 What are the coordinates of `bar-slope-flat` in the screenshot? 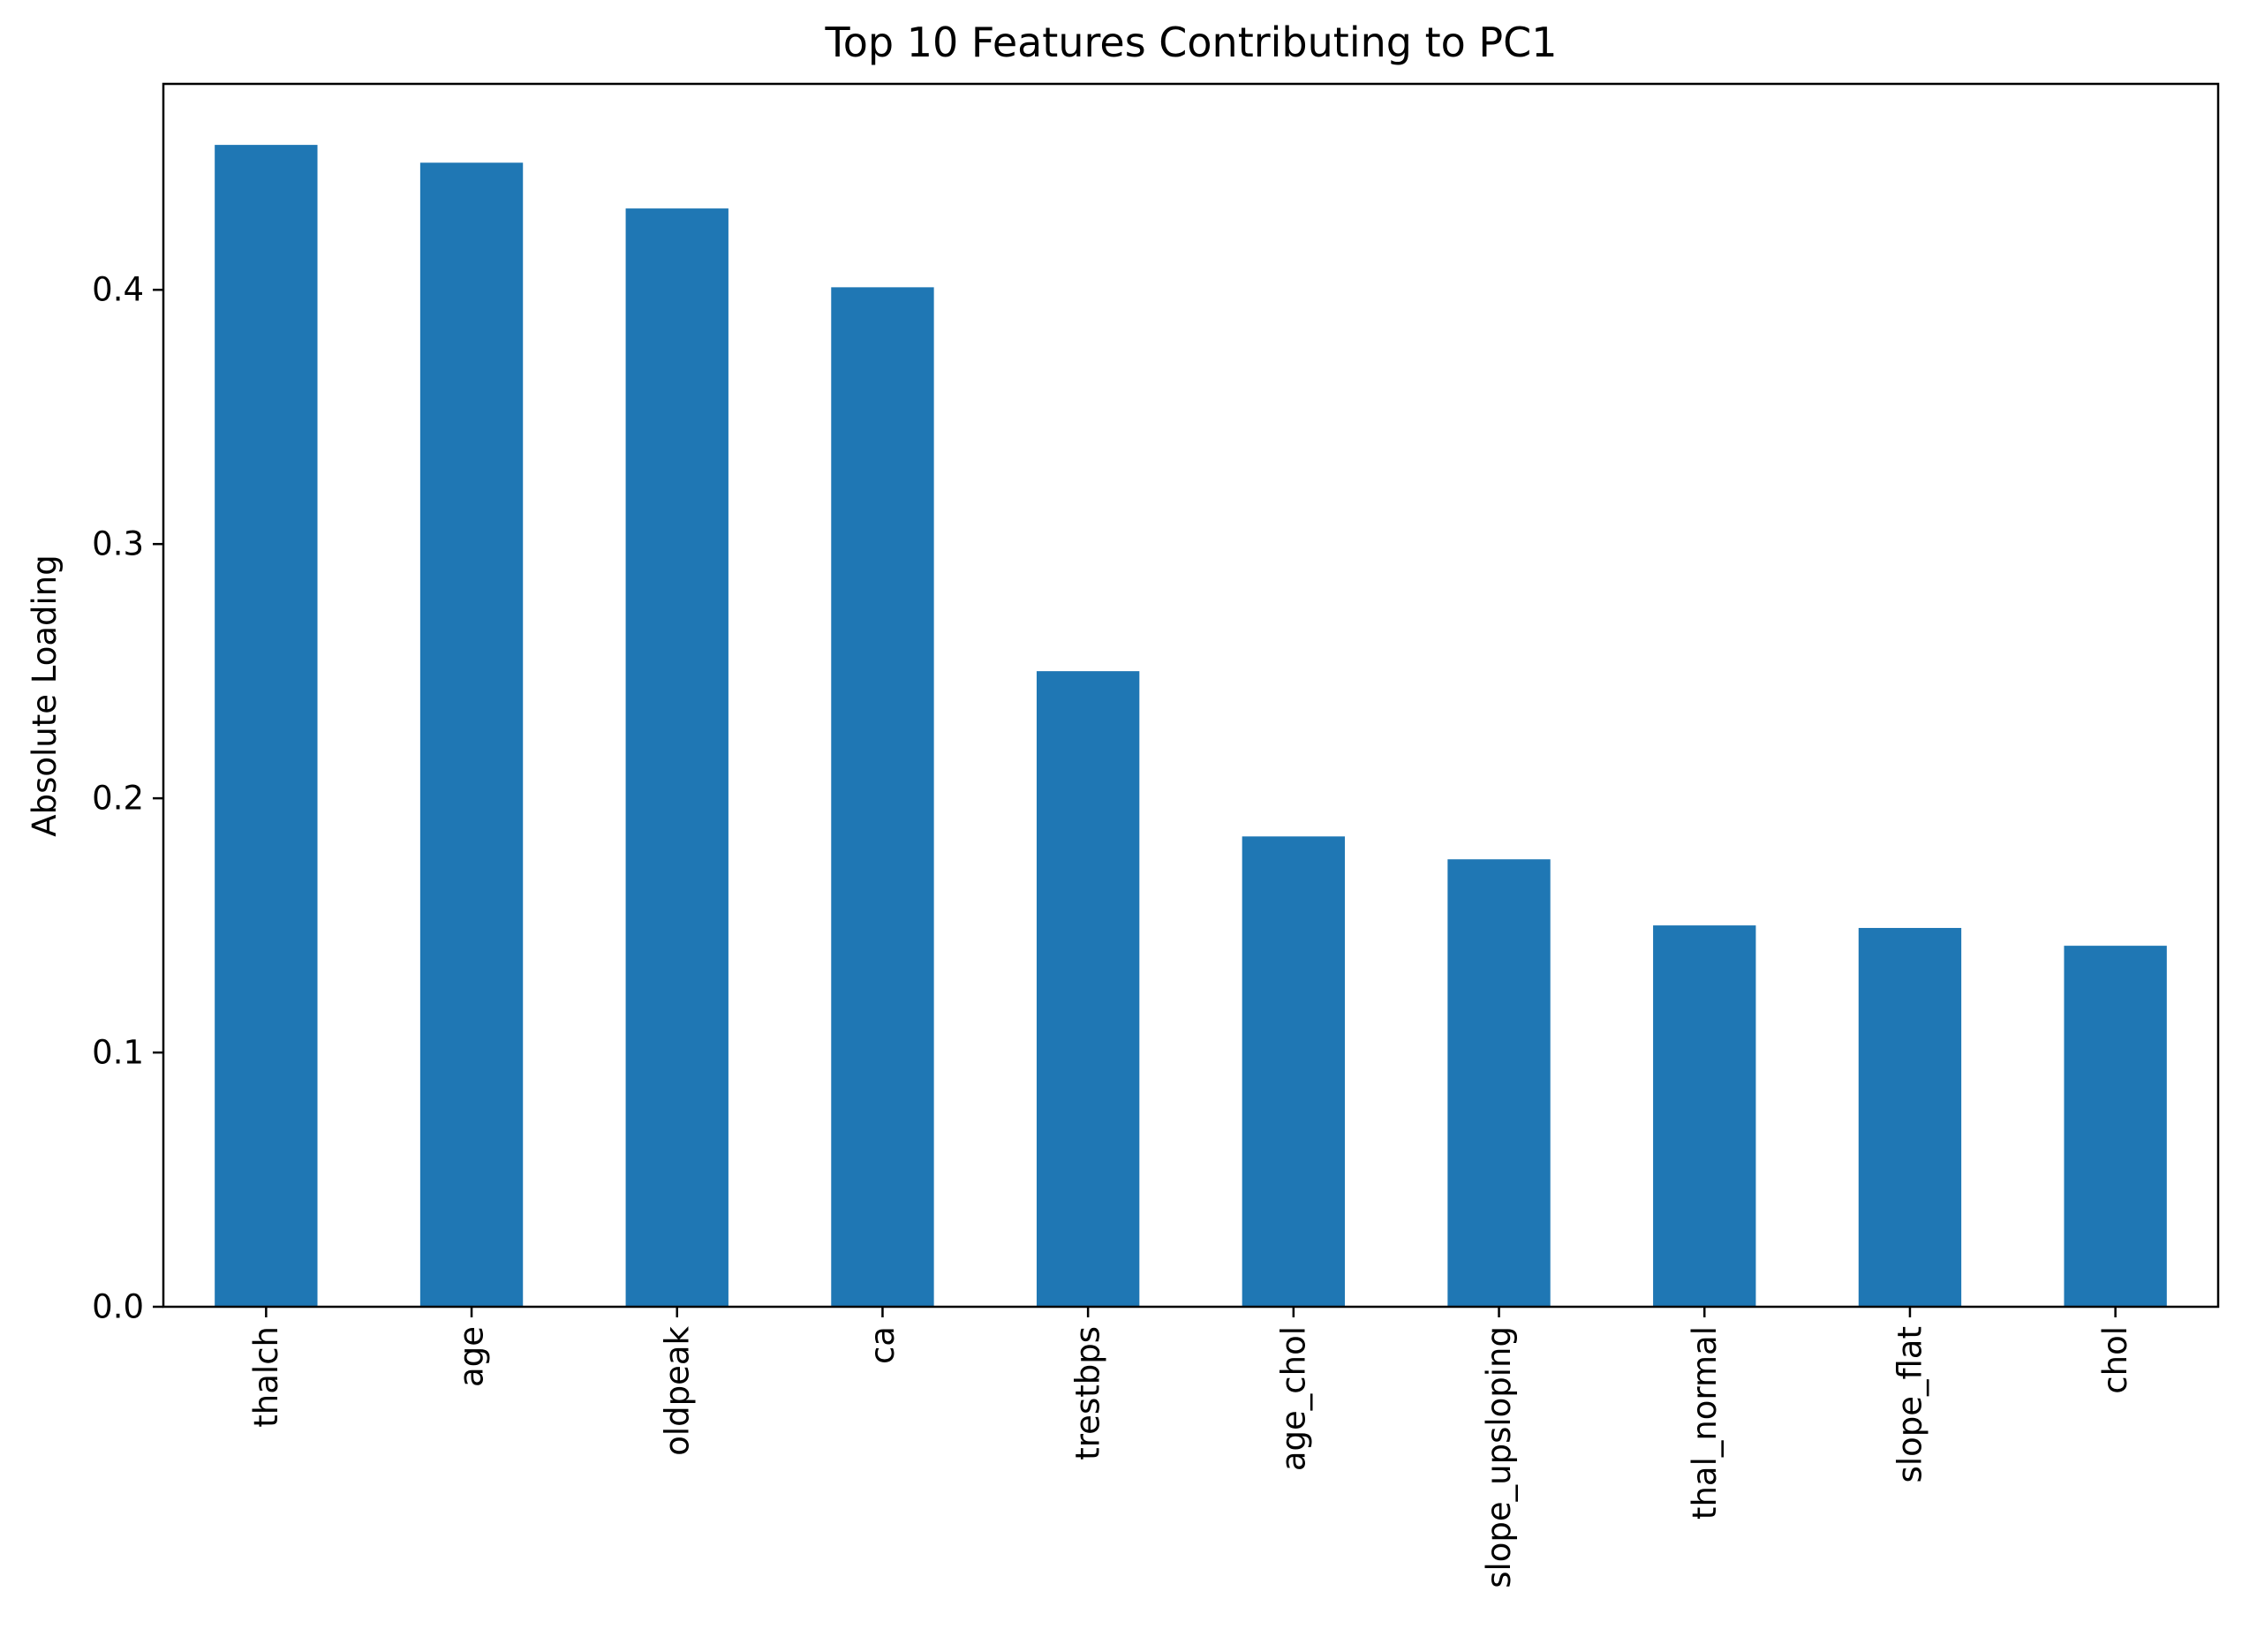 It's located at (1910, 1117).